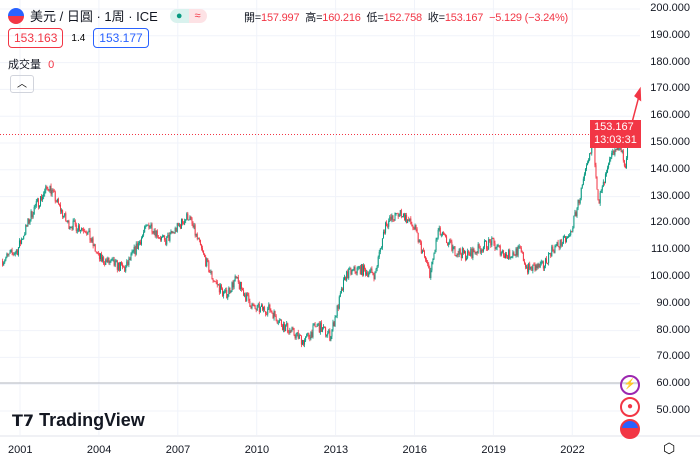  I want to click on y-tick-label: 50.000, so click(673, 410).